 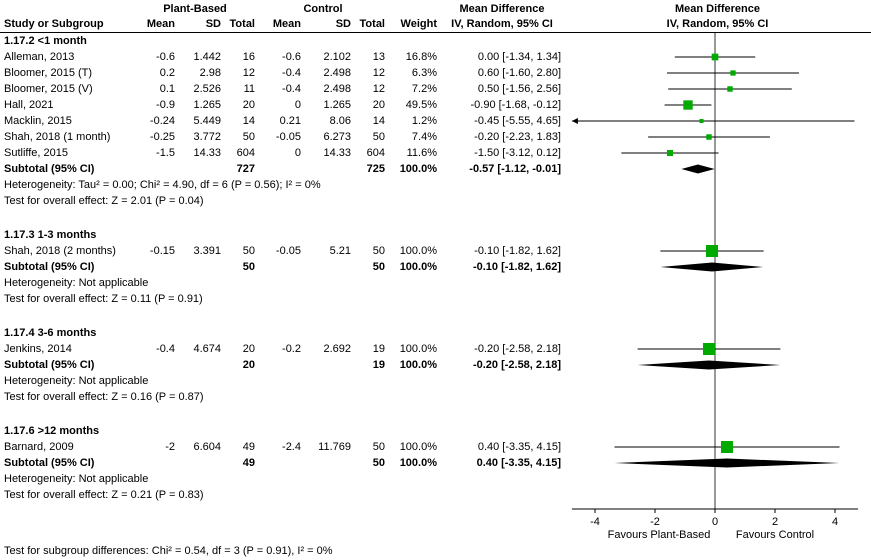 What do you see at coordinates (52, 431) in the screenshot?
I see `subgroup-title: 1.17.6 >12 months` at bounding box center [52, 431].